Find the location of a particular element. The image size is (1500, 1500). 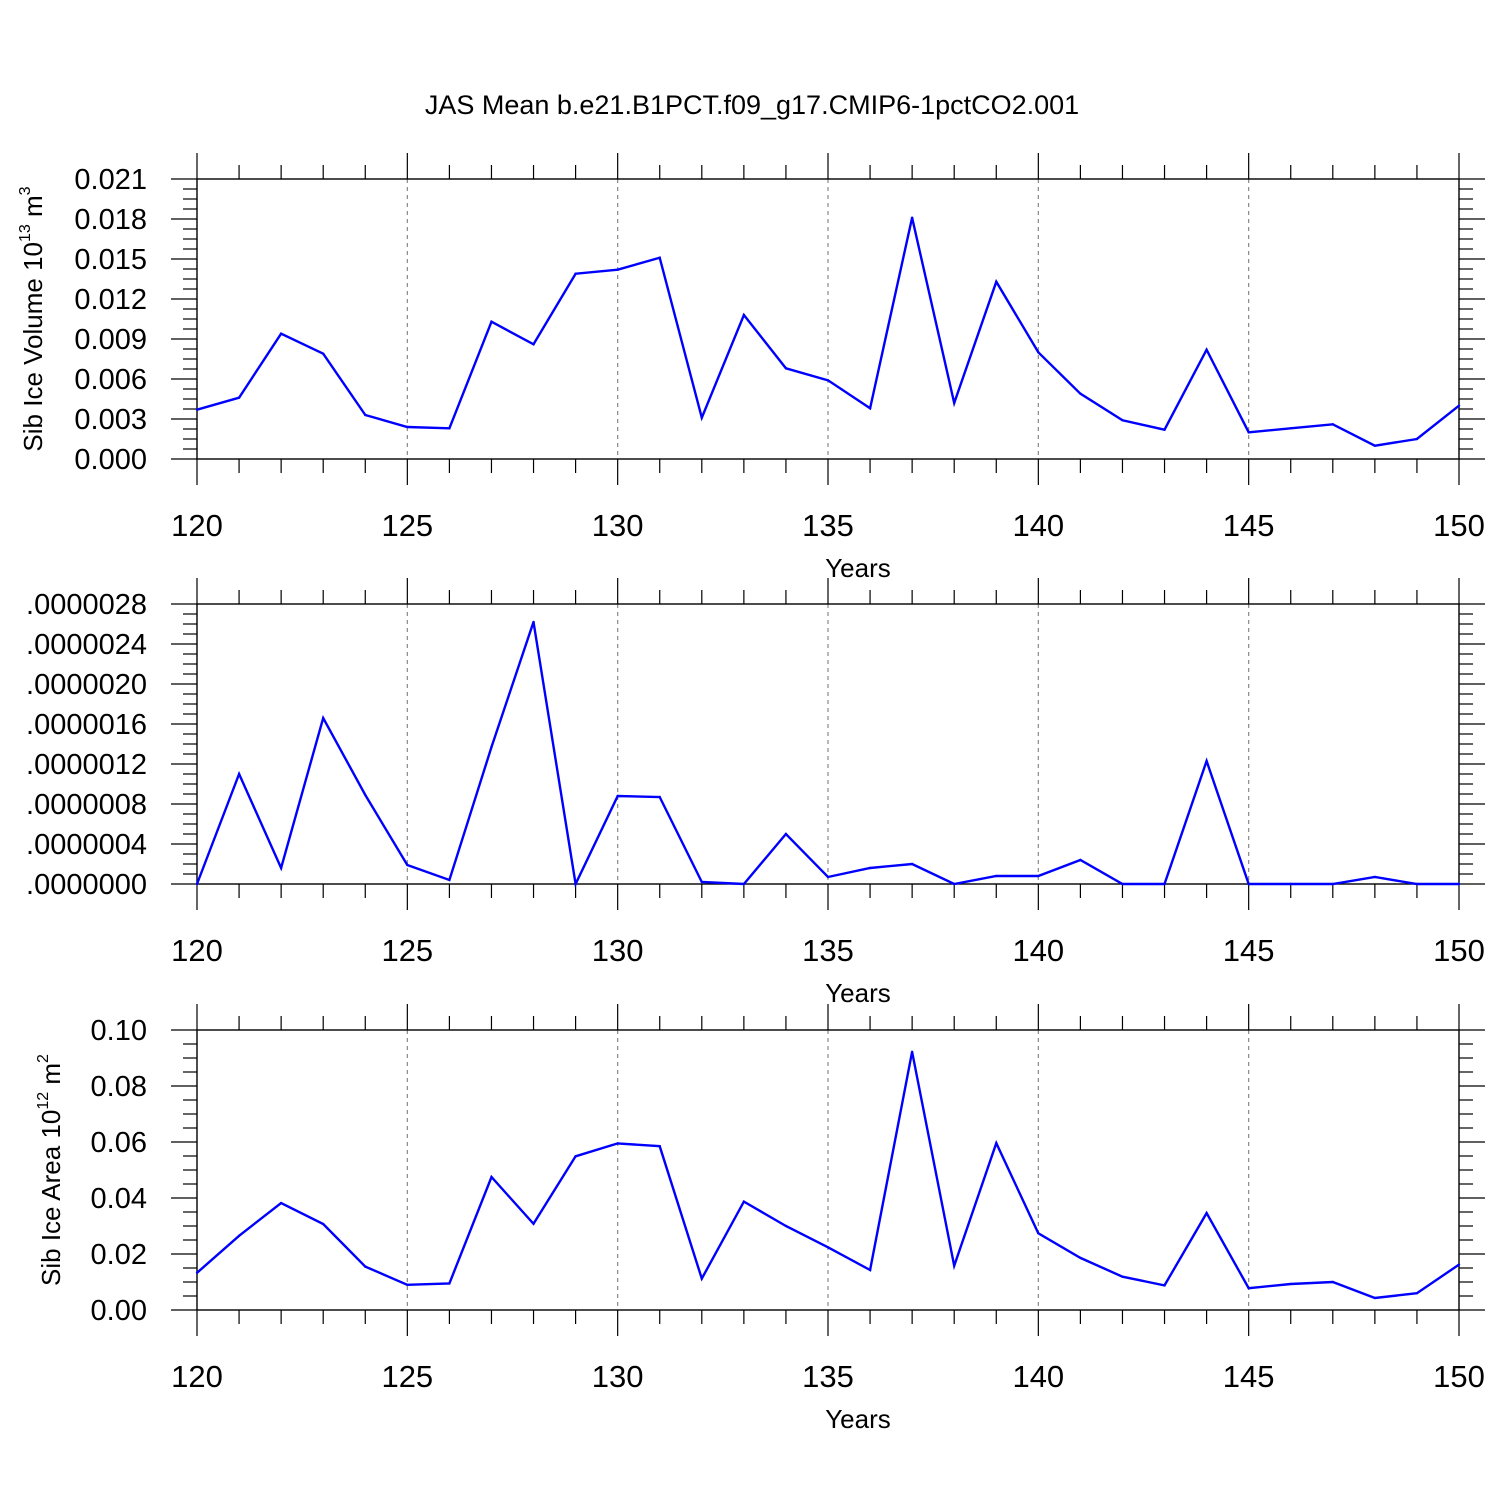

y-tick-label: 0.006 is located at coordinates (110, 380).